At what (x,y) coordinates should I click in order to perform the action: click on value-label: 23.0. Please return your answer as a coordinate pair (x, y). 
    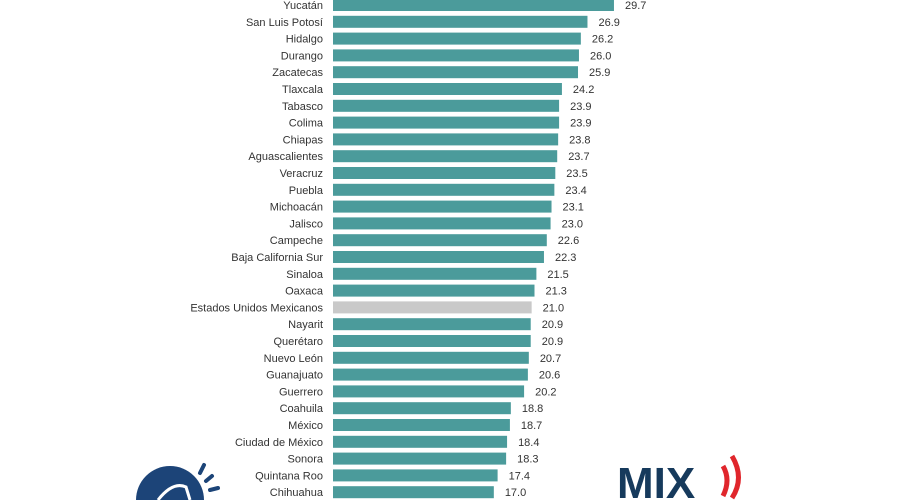
    Looking at the image, I should click on (572, 224).